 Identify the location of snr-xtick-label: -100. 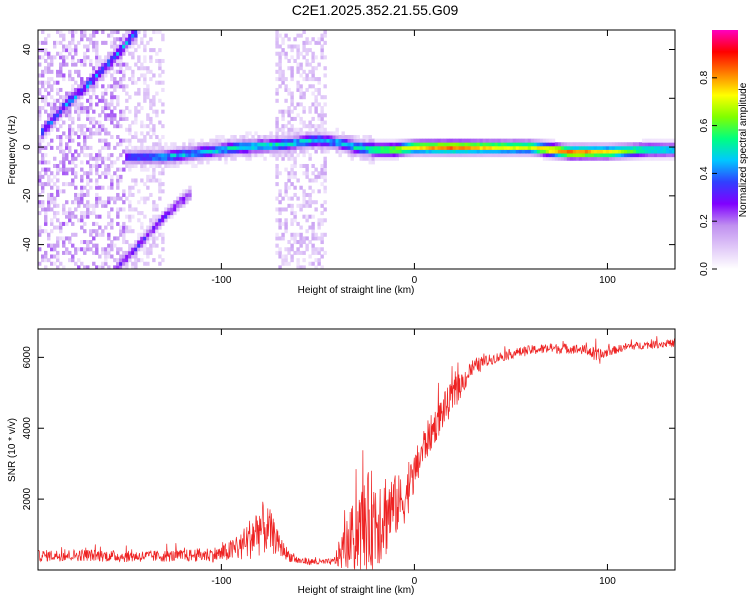
(221, 581).